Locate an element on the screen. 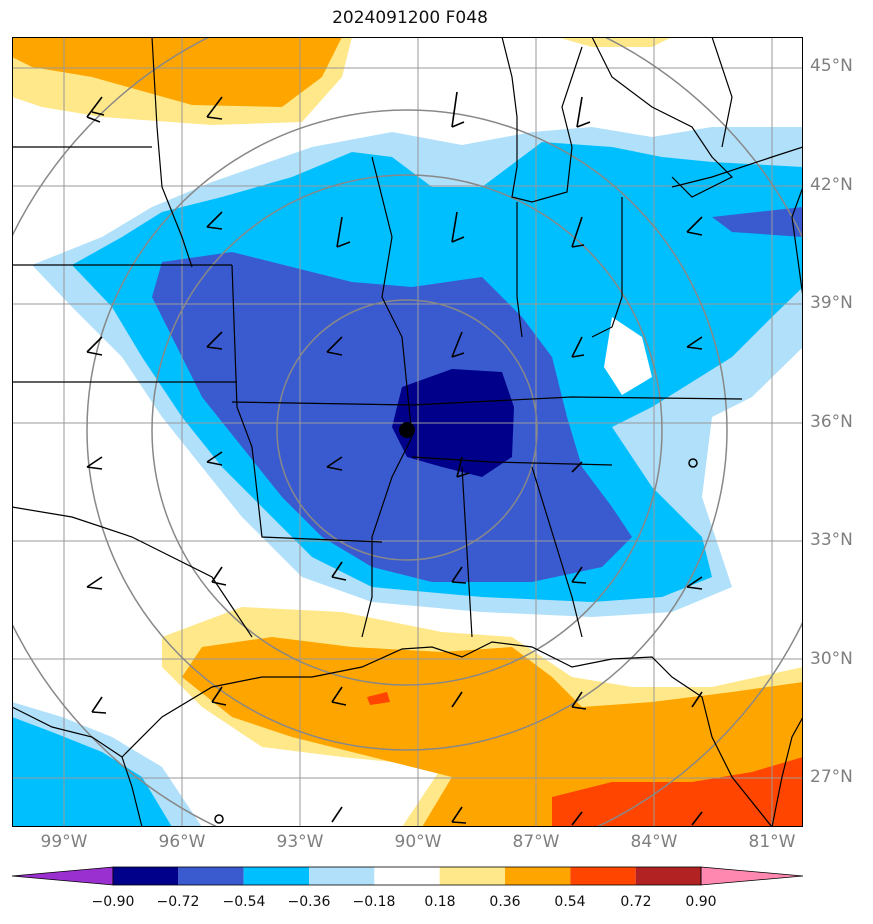 This screenshot has width=873, height=924. latitude-label-30n: 30°N is located at coordinates (831, 659).